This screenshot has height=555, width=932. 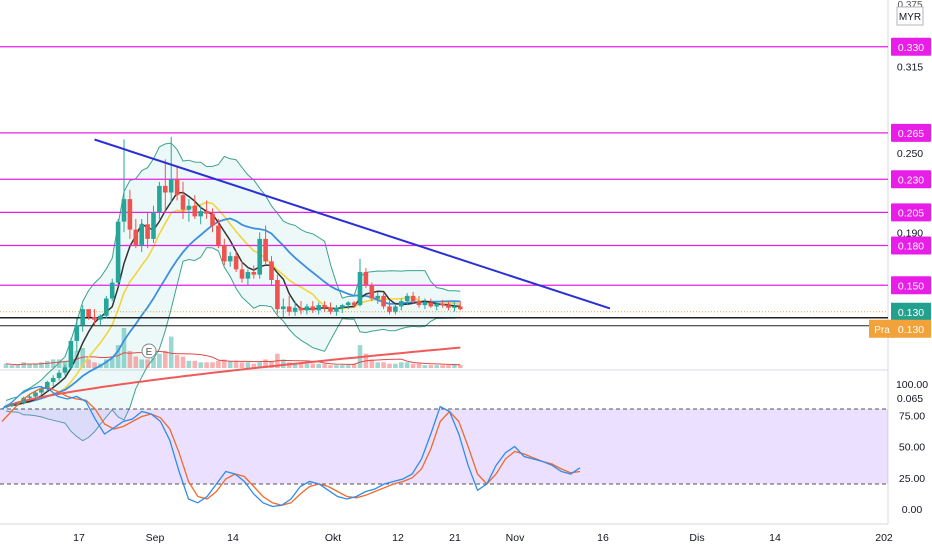 I want to click on level-label: 0.330, so click(x=911, y=48).